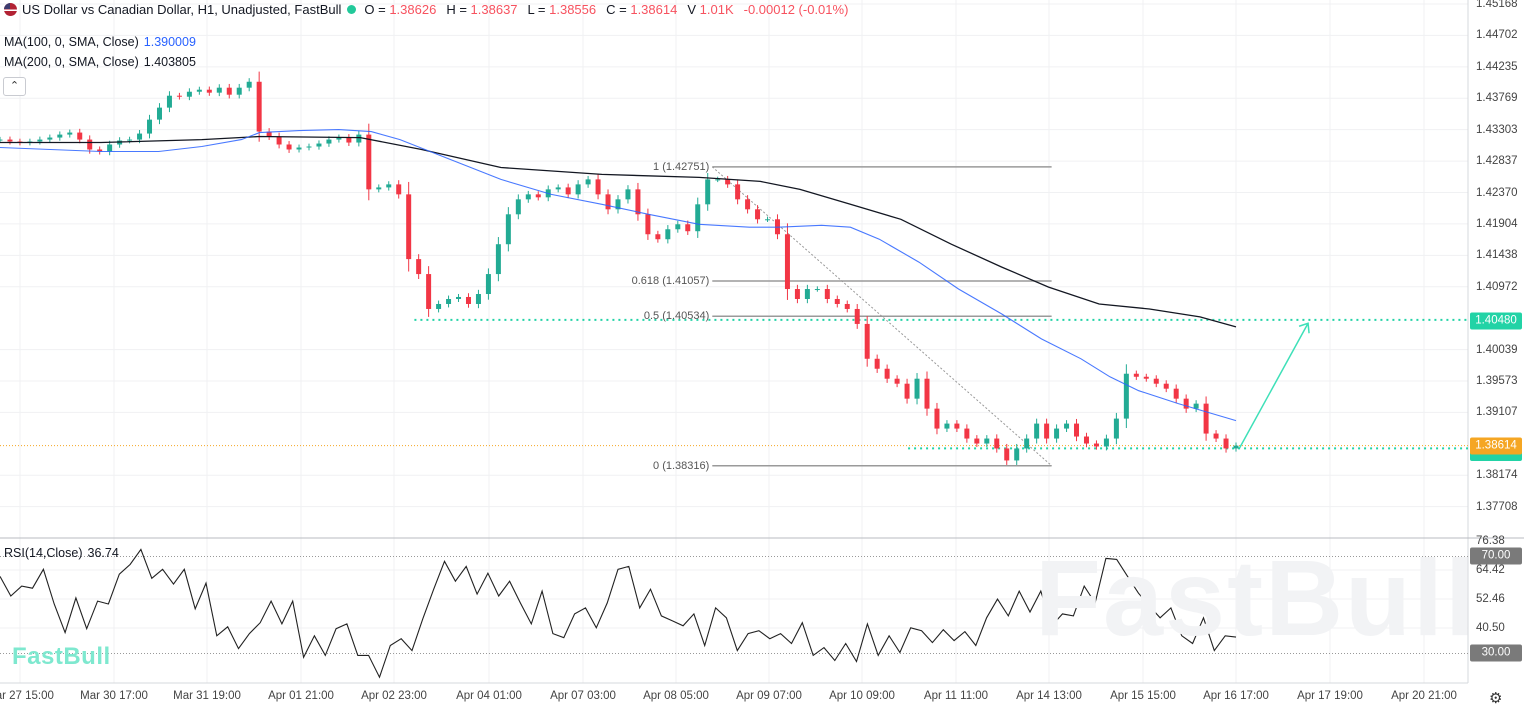  I want to click on price-tick-label: 1.44235, so click(1497, 66).